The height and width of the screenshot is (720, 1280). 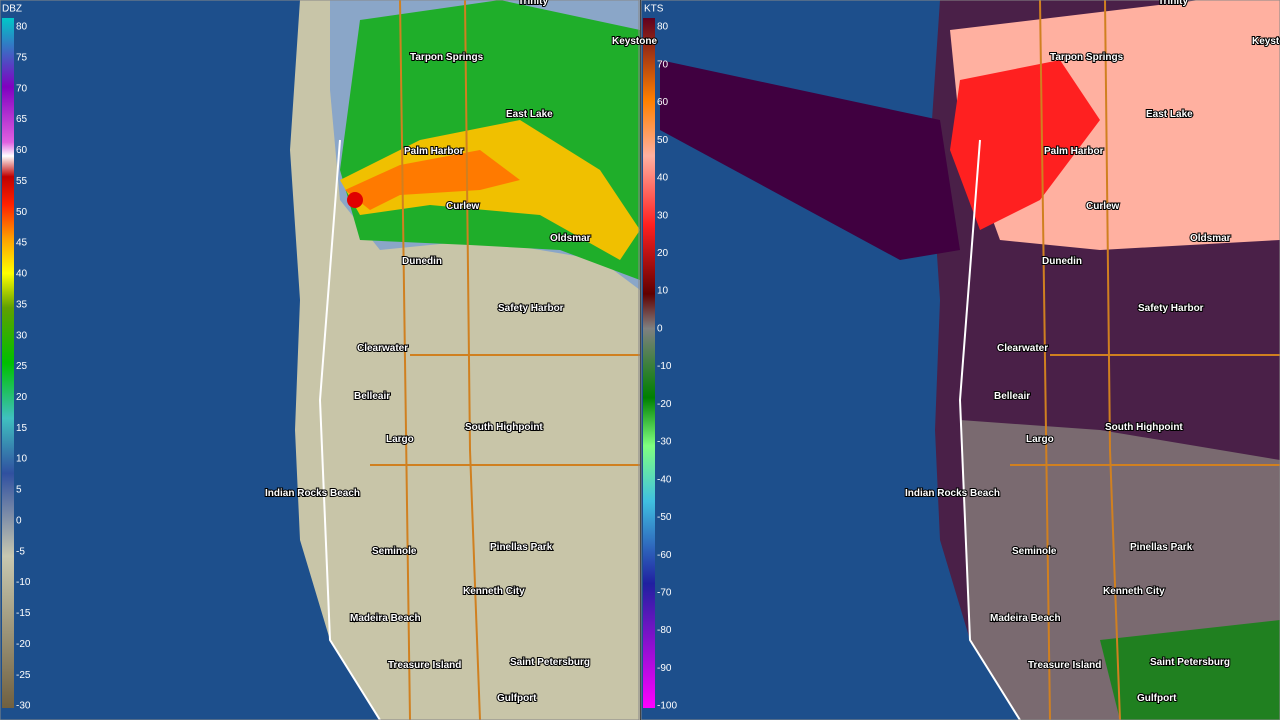 I want to click on scale-label: -70, so click(x=664, y=592).